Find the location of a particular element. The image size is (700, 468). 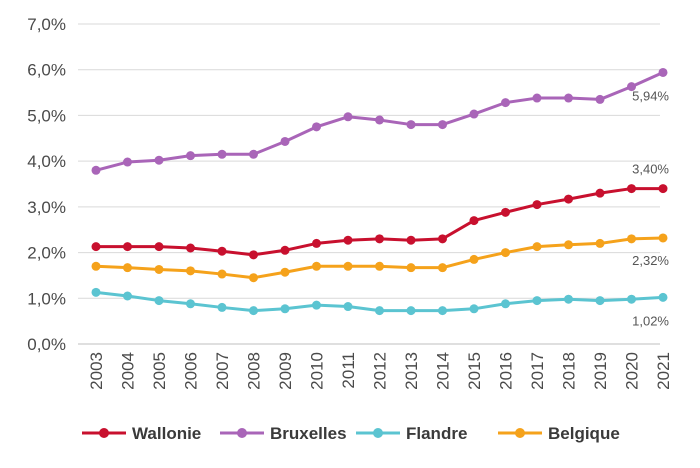

end-labels: 3,40% 5,94% 1,02% 2,32% is located at coordinates (650, 208).